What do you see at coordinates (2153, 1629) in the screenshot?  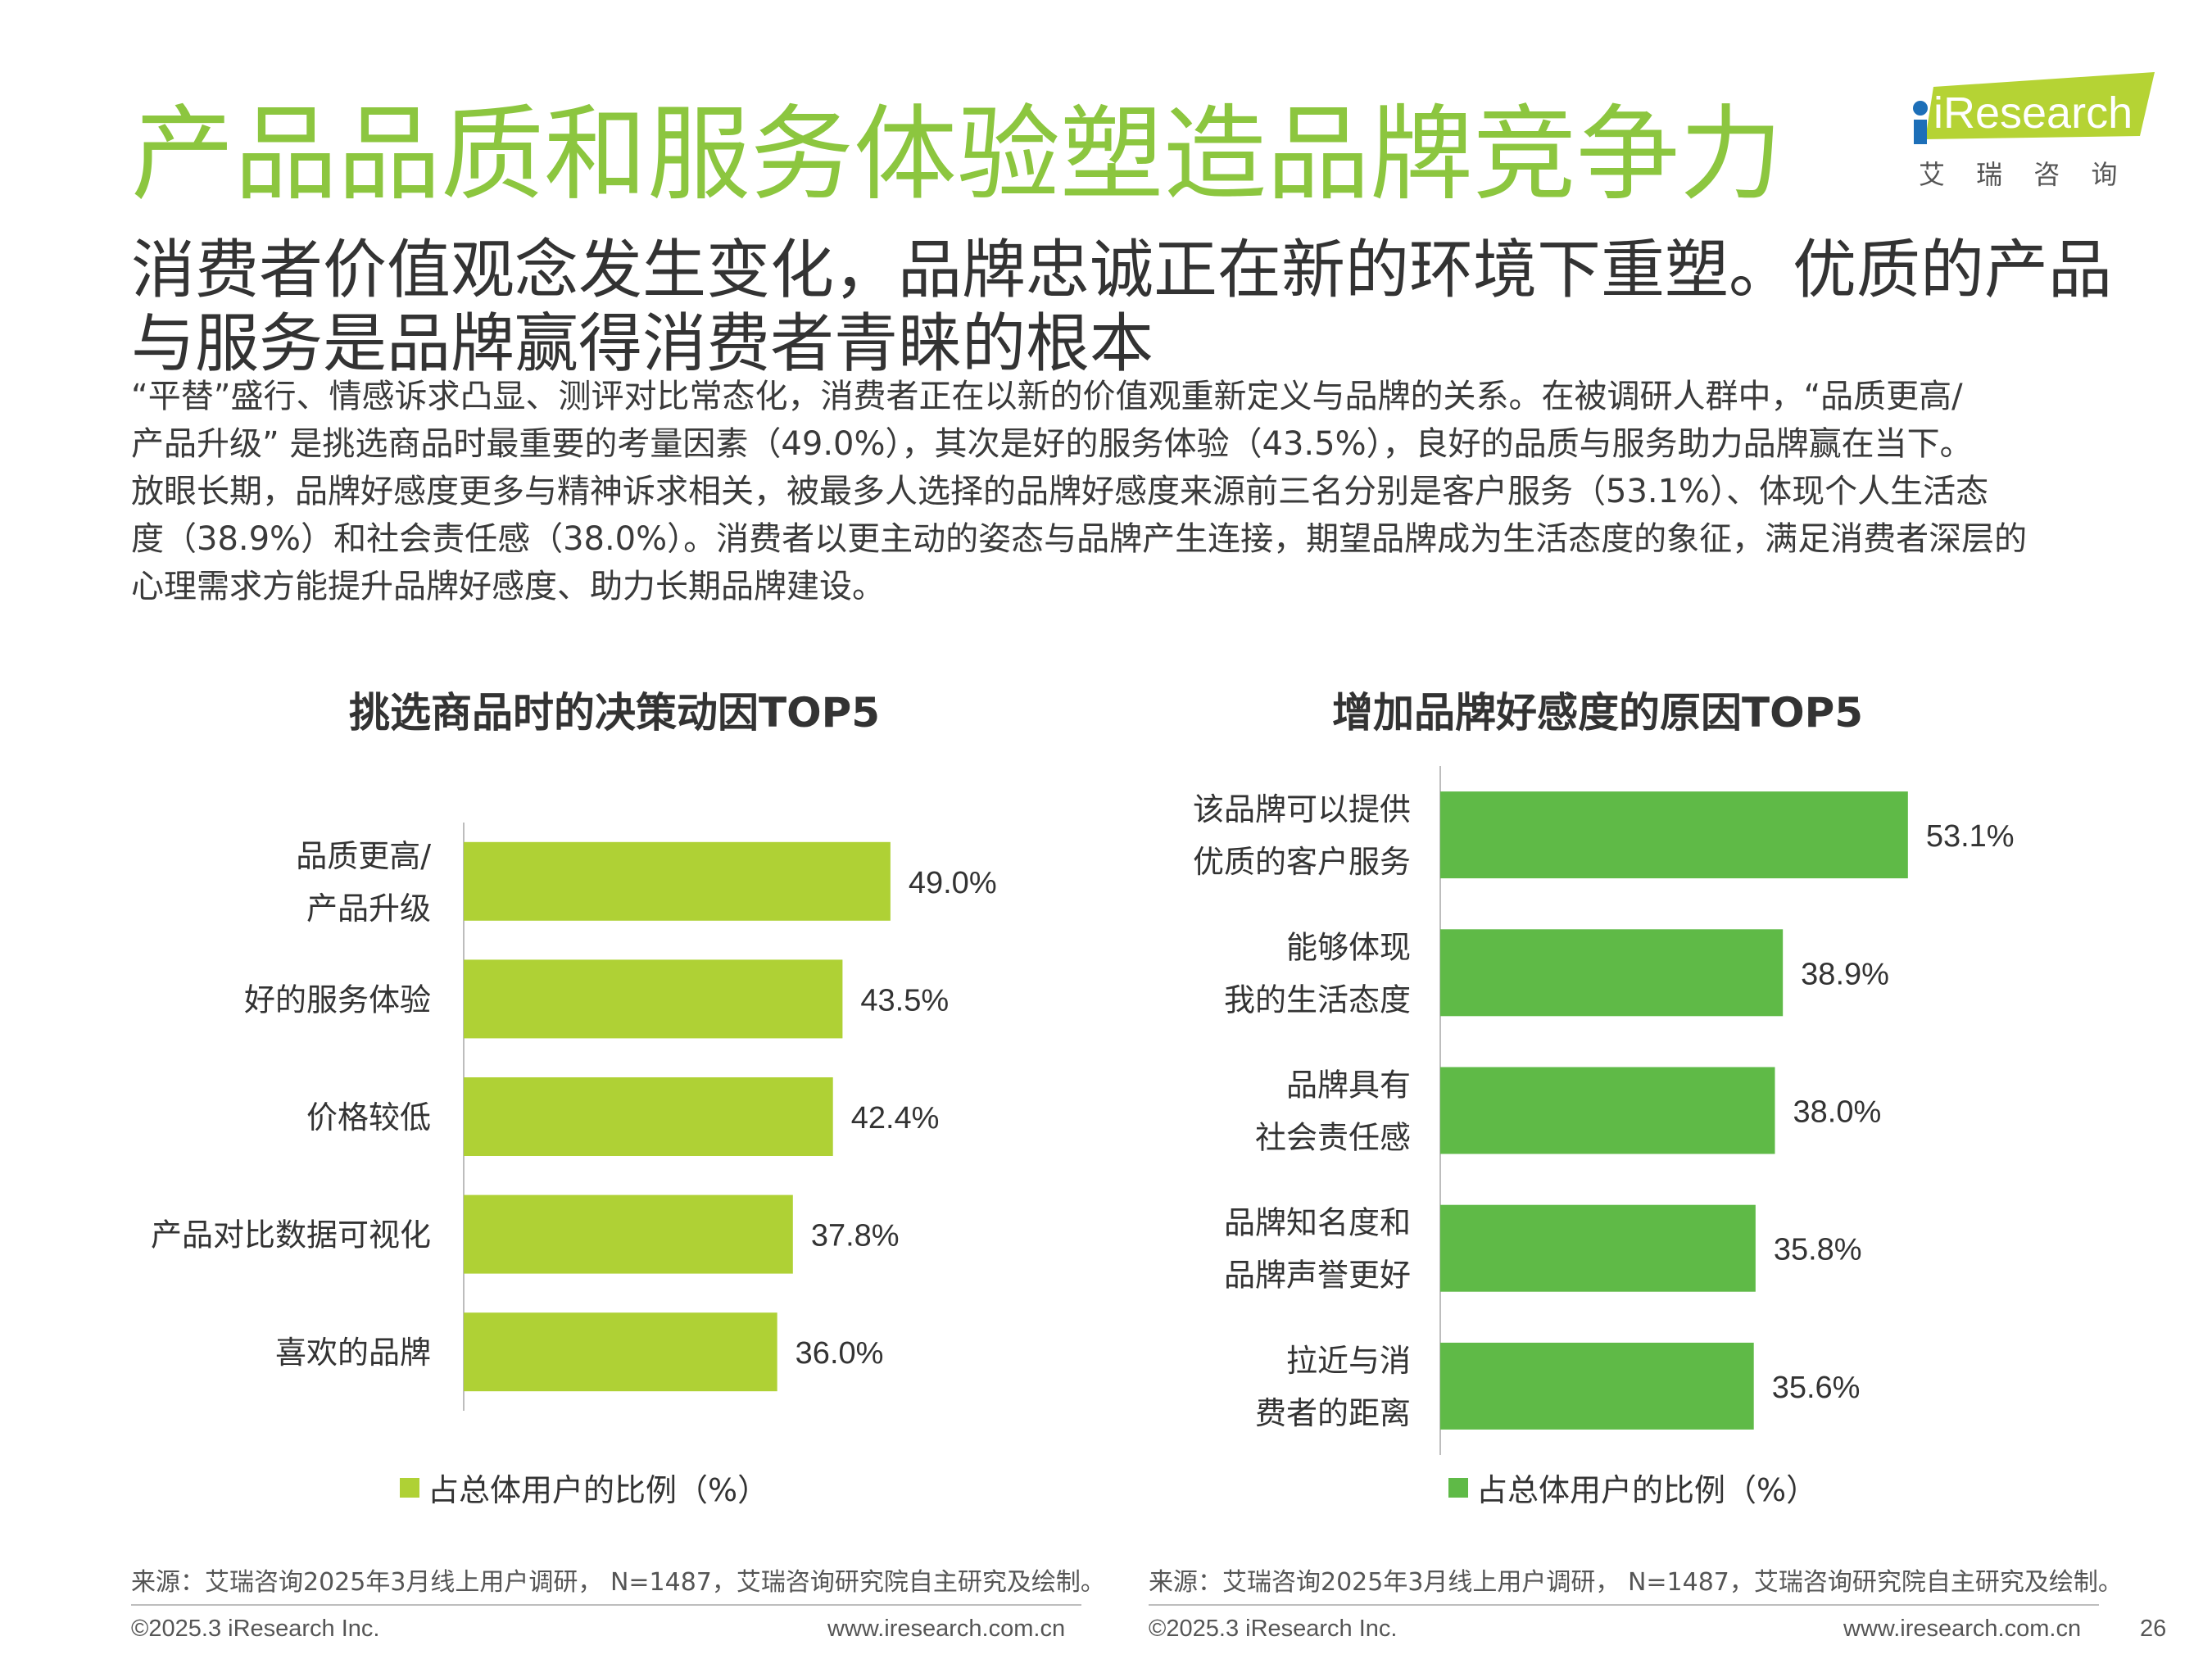 I see `page-number: 26` at bounding box center [2153, 1629].